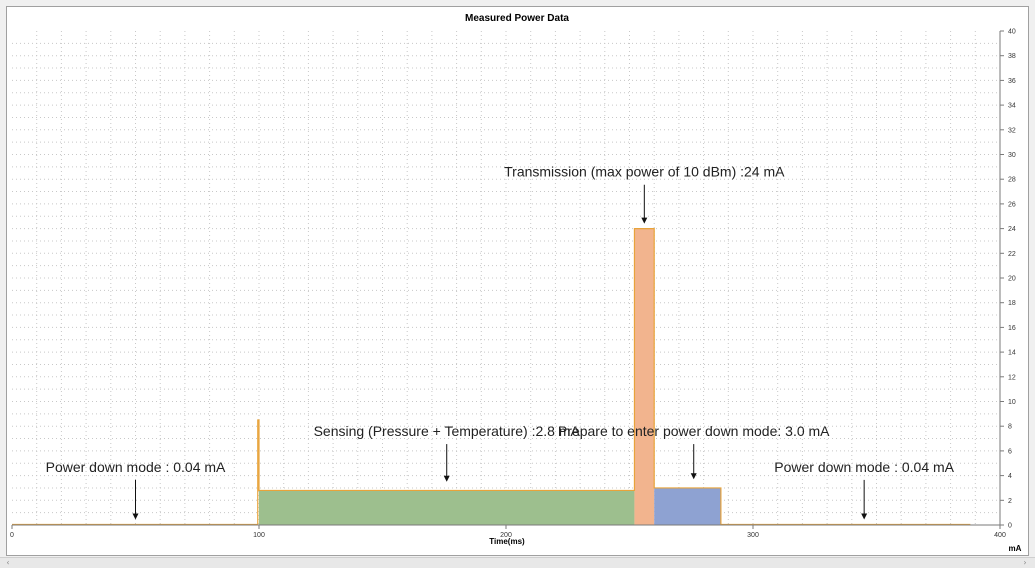 This screenshot has height=568, width=1035. What do you see at coordinates (1012, 56) in the screenshot?
I see `y-tick-label: 38` at bounding box center [1012, 56].